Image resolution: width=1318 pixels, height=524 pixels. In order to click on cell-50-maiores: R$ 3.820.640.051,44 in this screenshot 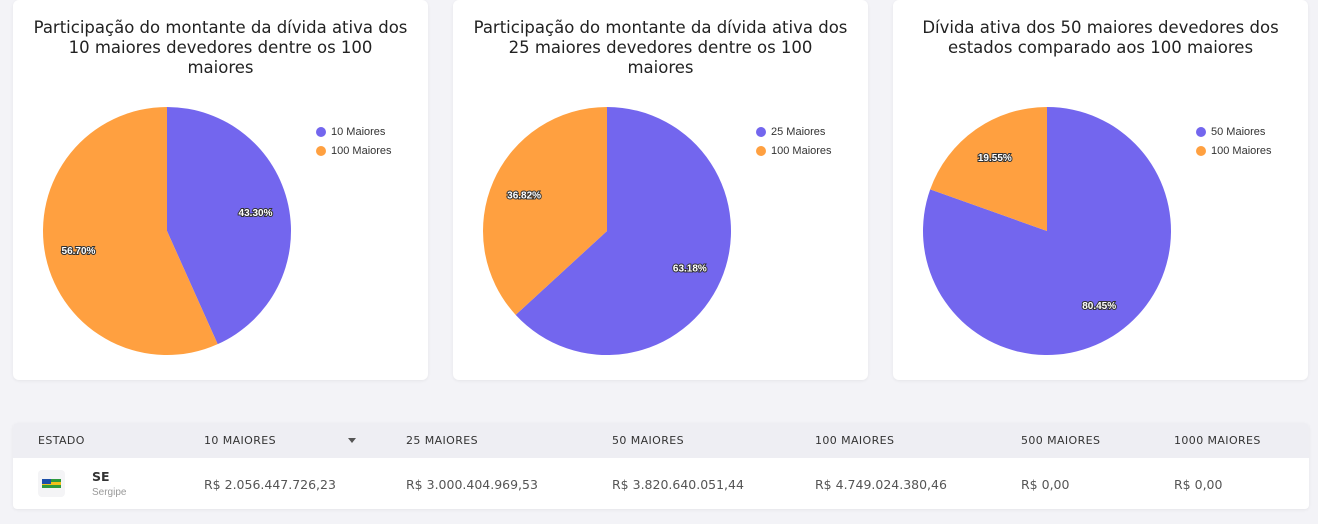, I will do `click(678, 484)`.